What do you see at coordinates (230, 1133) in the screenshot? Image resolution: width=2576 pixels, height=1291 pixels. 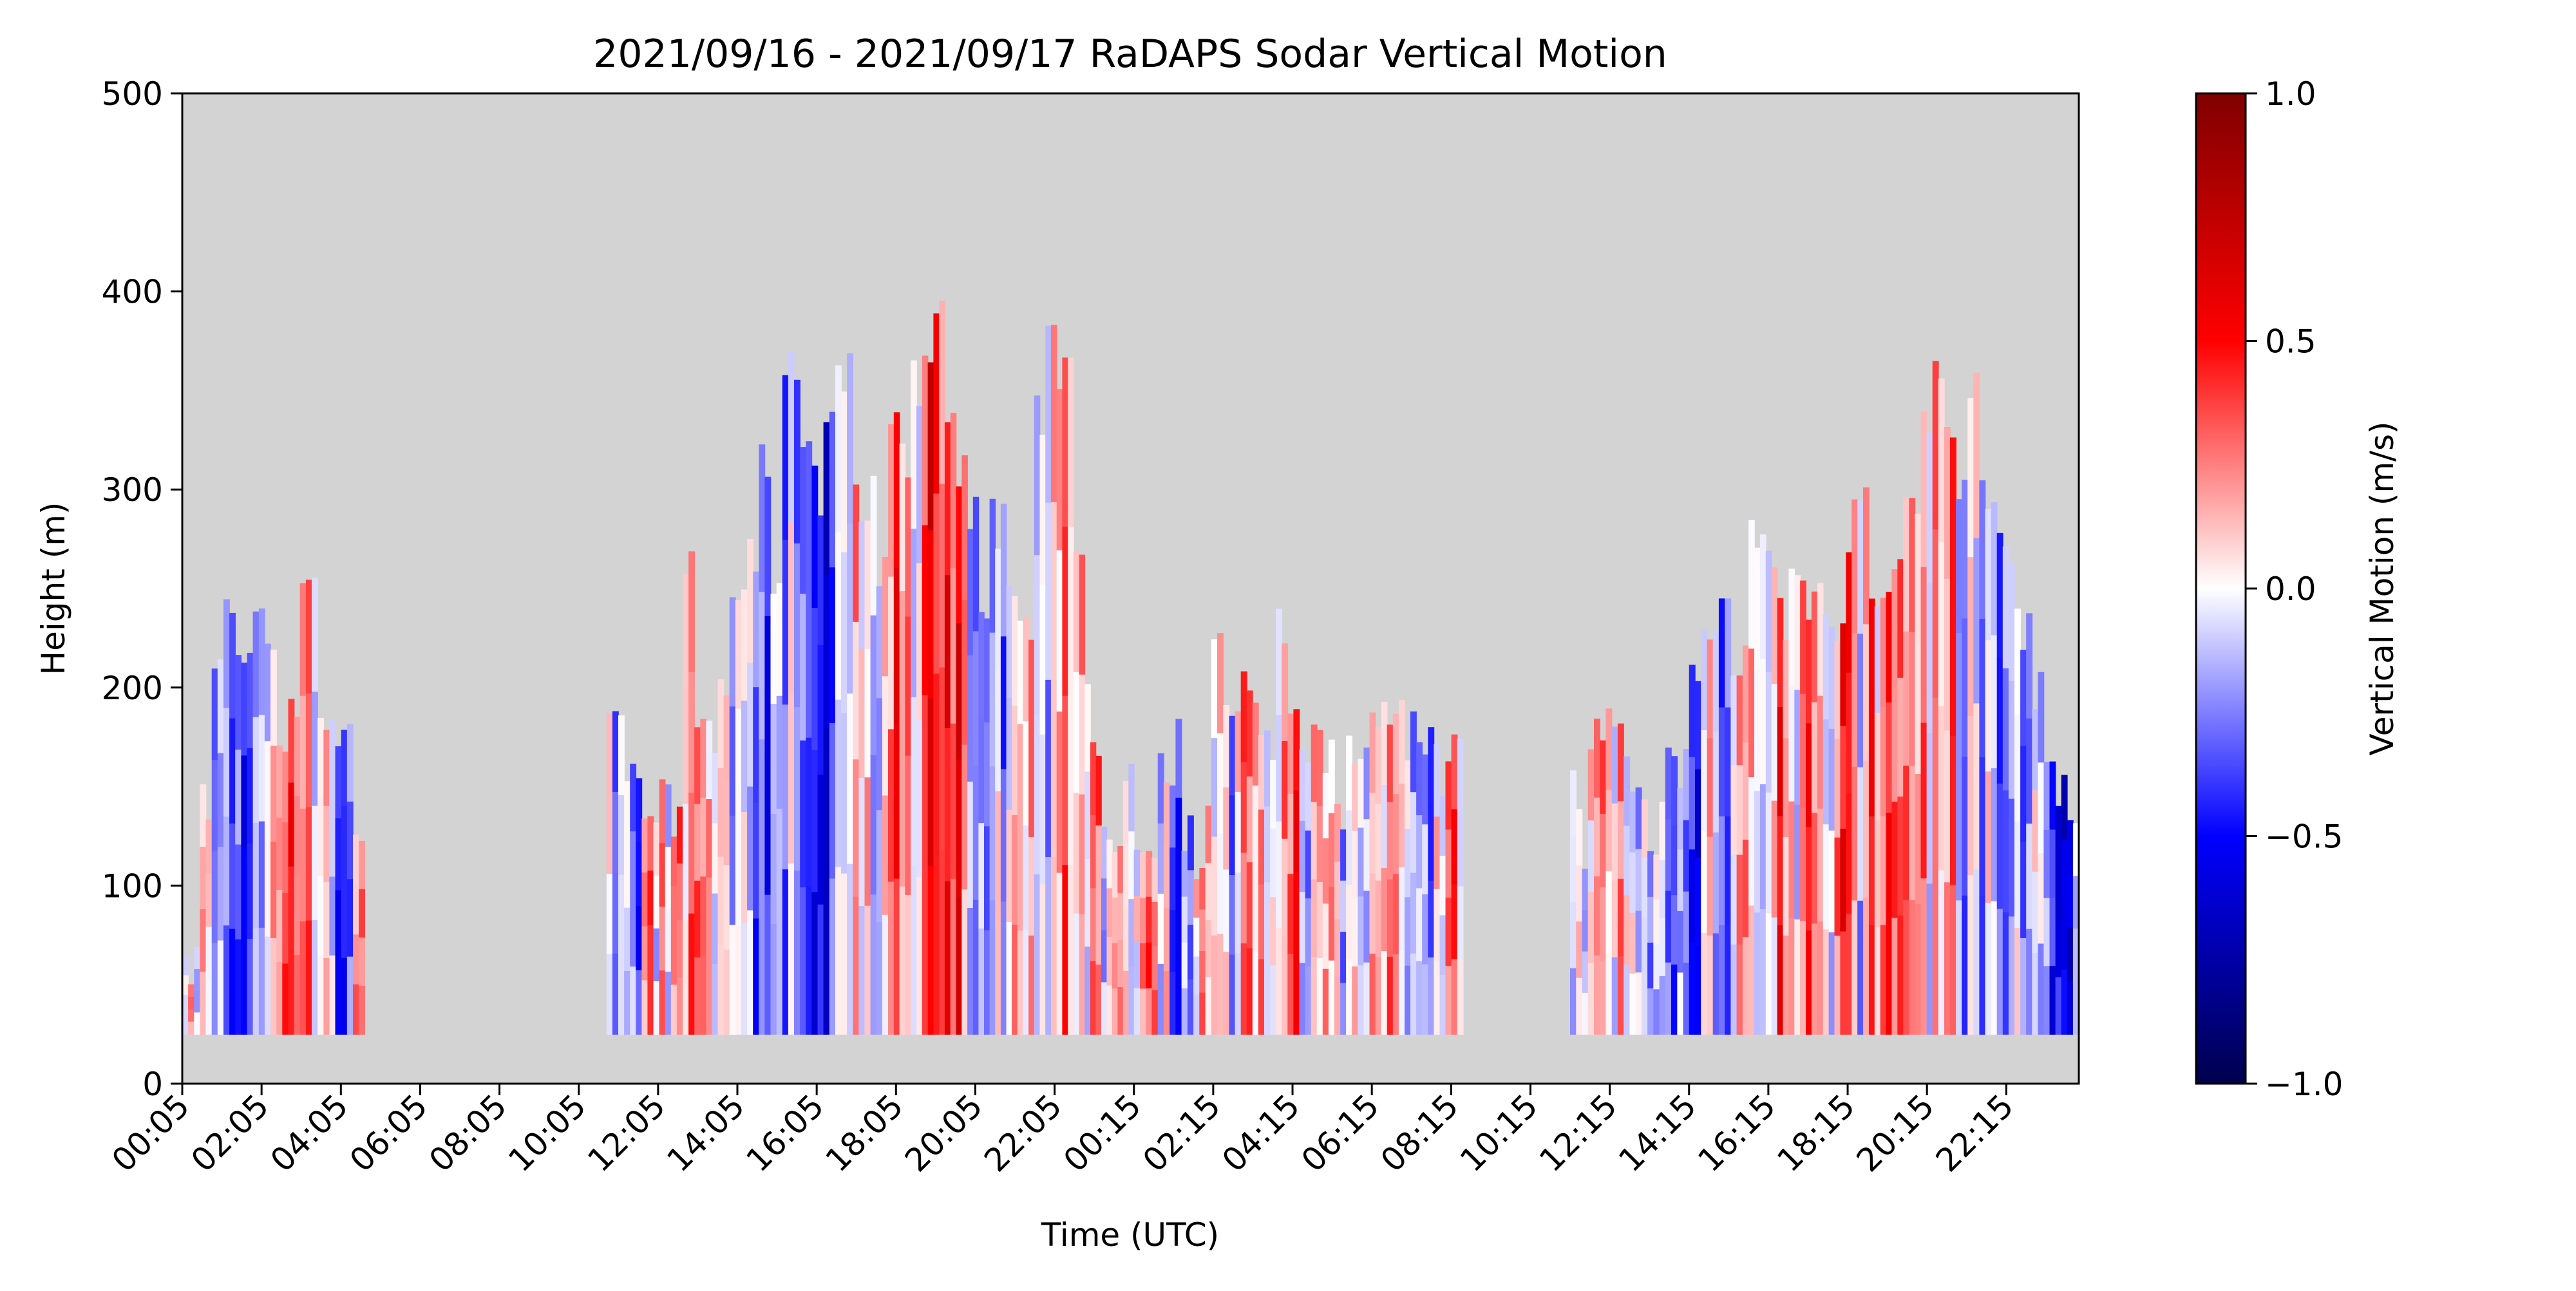 I see `x-tick-label: 02:05` at bounding box center [230, 1133].